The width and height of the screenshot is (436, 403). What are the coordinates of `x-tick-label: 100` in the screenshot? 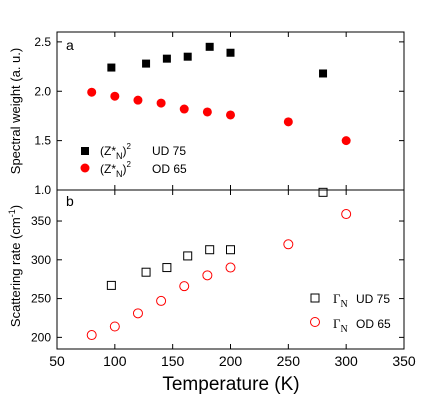 It's located at (115, 361).